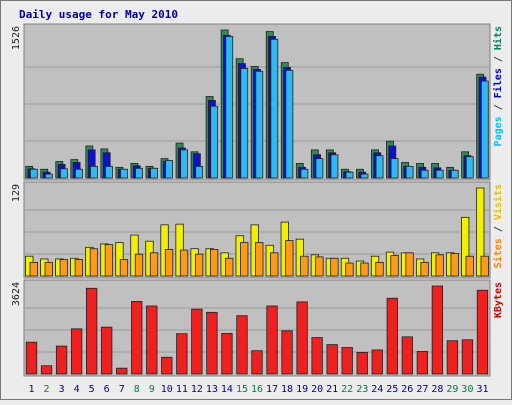 The height and width of the screenshot is (405, 512). Describe the element at coordinates (482, 389) in the screenshot. I see `x-tick-label-day-31: 31` at that location.